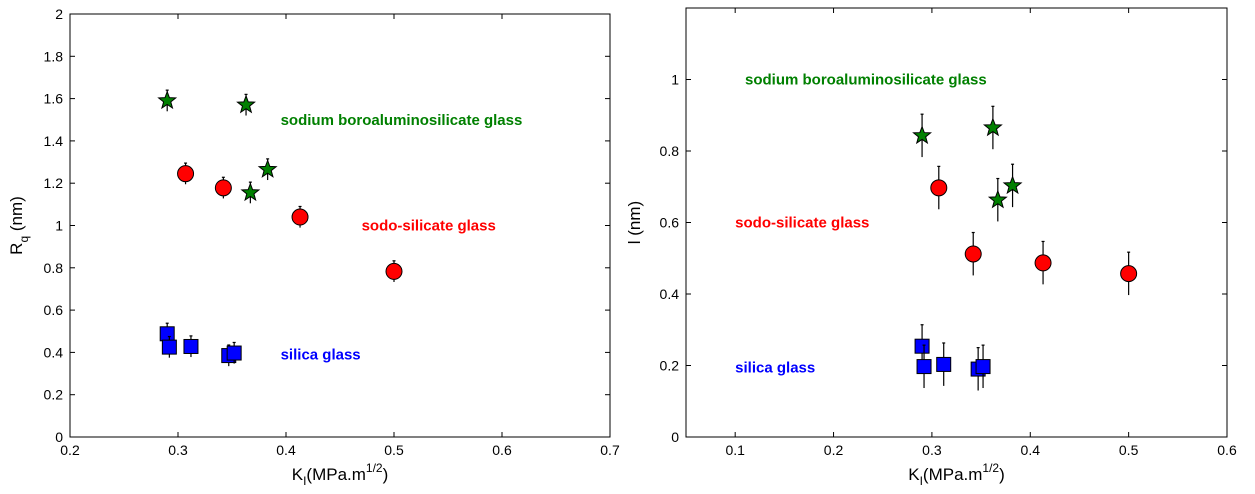 This screenshot has height=494, width=1255. What do you see at coordinates (59, 14) in the screenshot?
I see `y-tick-label: 2` at bounding box center [59, 14].